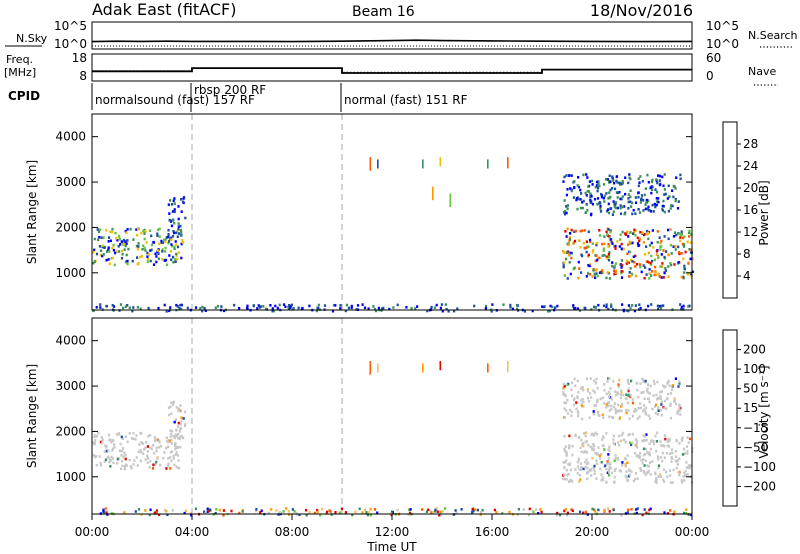  Describe the element at coordinates (750, 389) in the screenshot. I see `colorbar-tick-label: 50` at that location.